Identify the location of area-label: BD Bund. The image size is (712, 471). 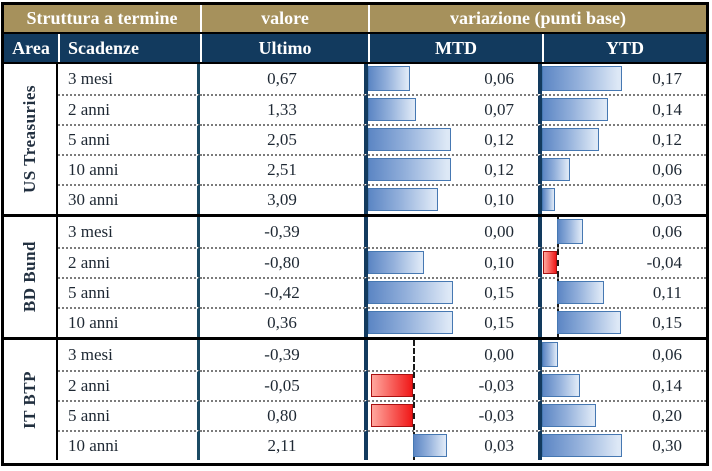
(29, 277).